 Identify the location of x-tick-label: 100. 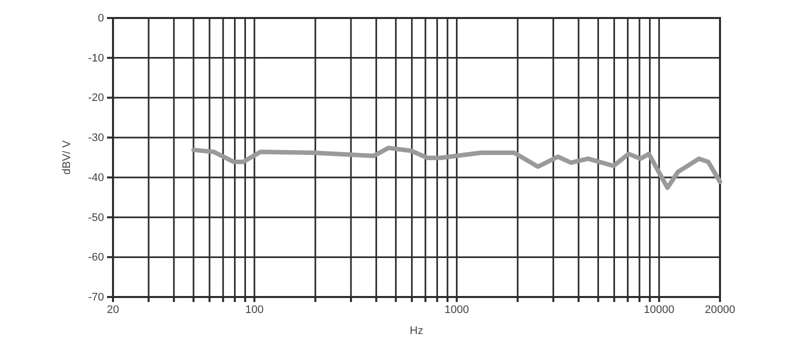
(254, 310).